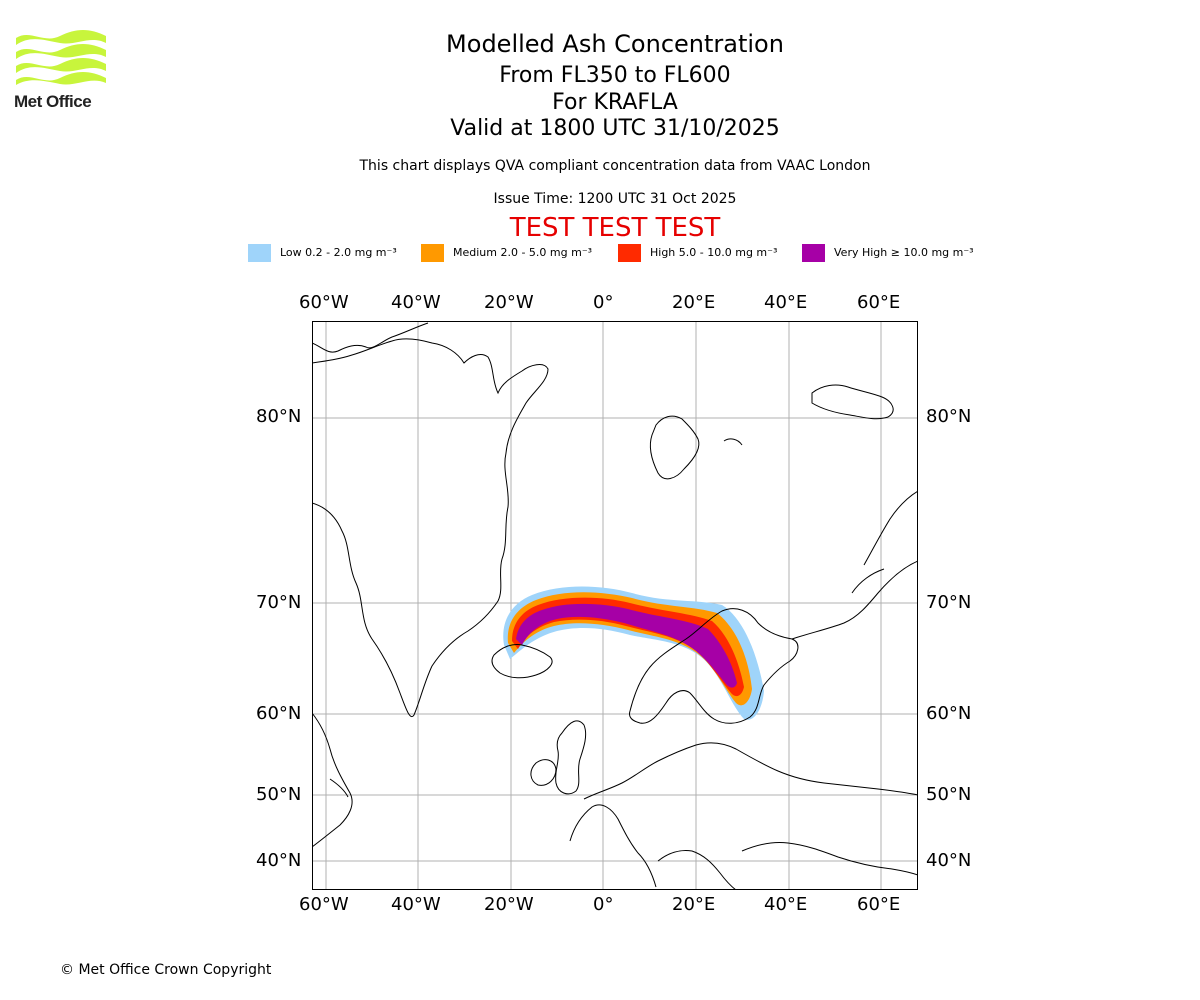  I want to click on flight-level-range: From FL350 to FL600, so click(615, 75).